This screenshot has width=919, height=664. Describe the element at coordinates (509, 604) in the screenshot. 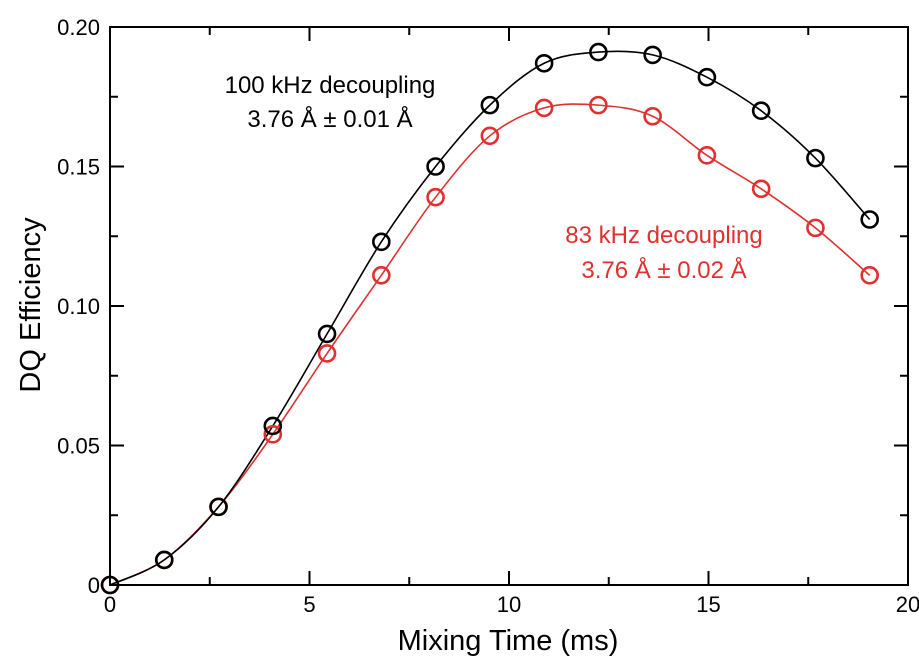

I see `x-tick-label: 10` at that location.